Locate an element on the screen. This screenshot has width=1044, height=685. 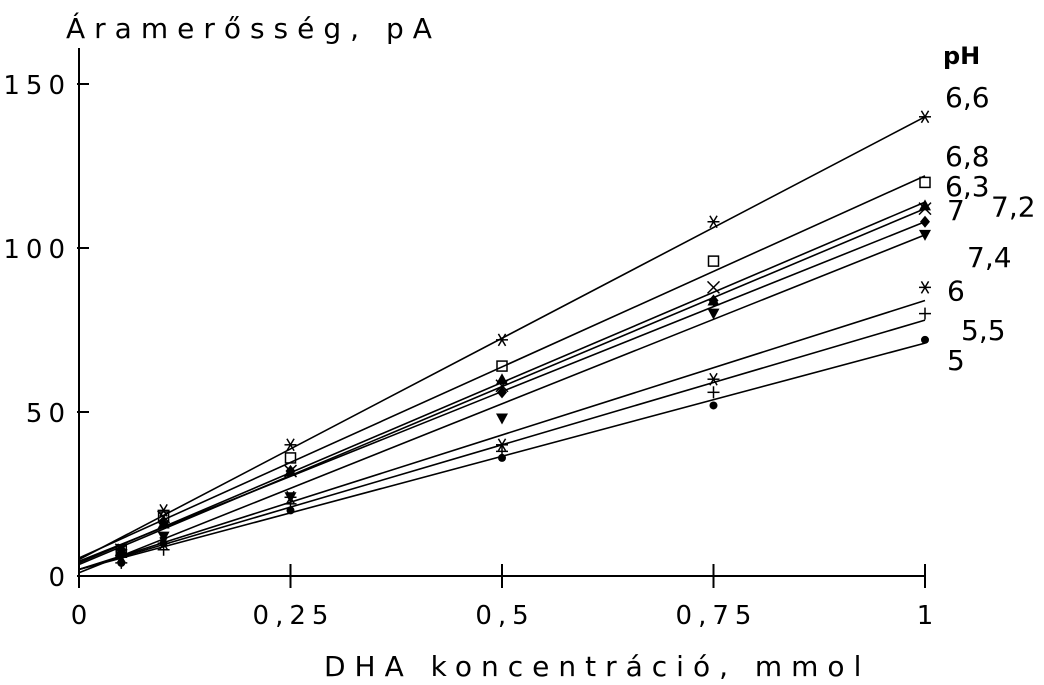
y-ticks: 0 50 100 150 is located at coordinates (46, 332).